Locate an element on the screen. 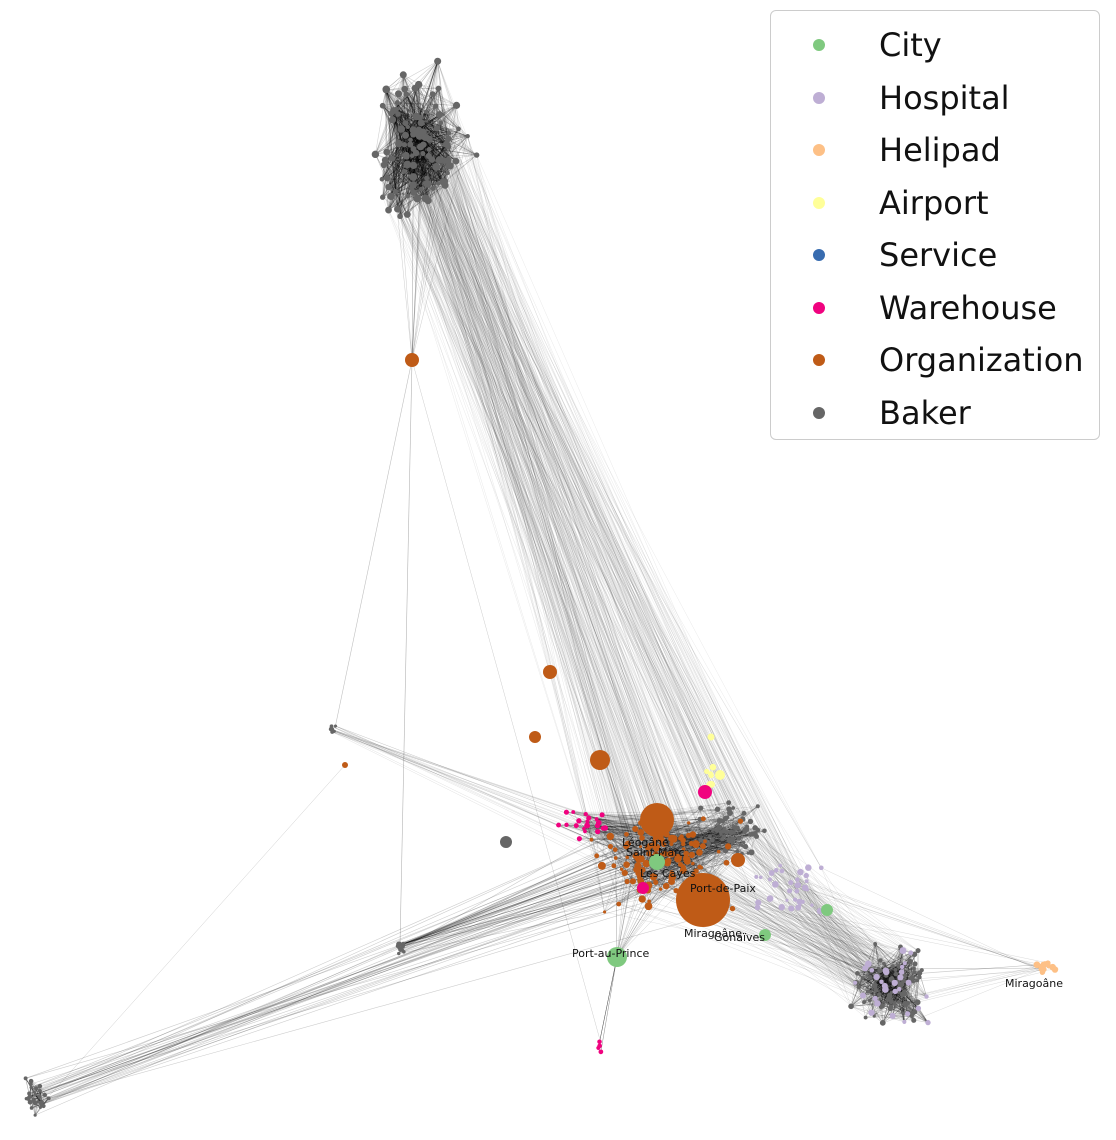 The image size is (1116, 1140). node-label-port-de-paix: Port-de-Paix is located at coordinates (723, 888).